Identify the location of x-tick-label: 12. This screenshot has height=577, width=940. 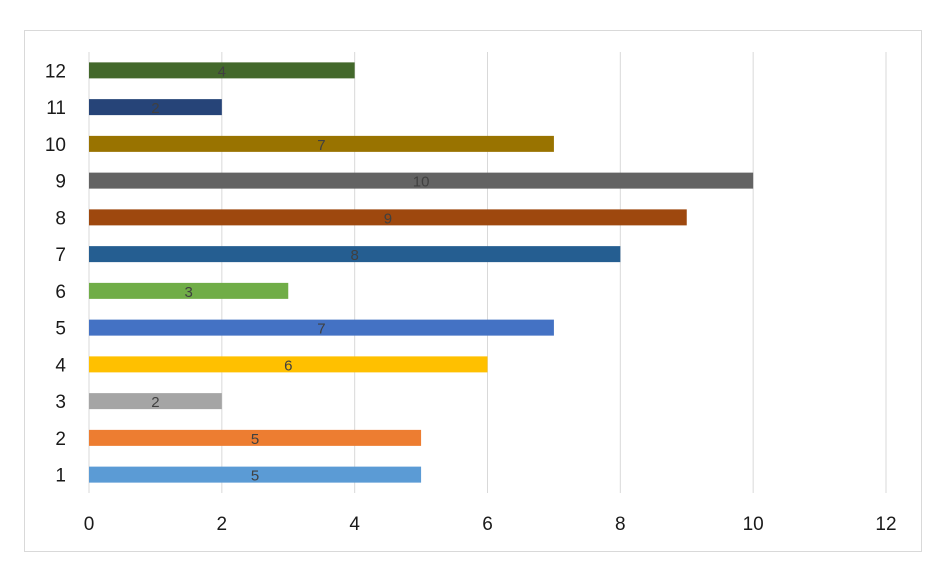
(885, 524).